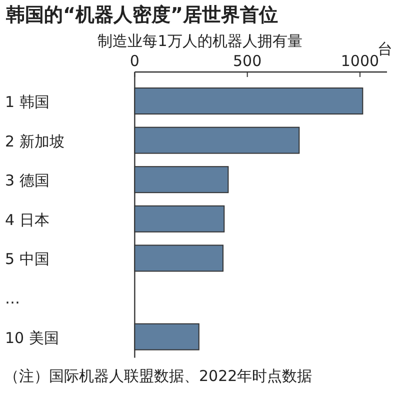 This screenshot has width=400, height=393. What do you see at coordinates (27, 219) in the screenshot?
I see `y-tick-label: 4 日本` at bounding box center [27, 219].